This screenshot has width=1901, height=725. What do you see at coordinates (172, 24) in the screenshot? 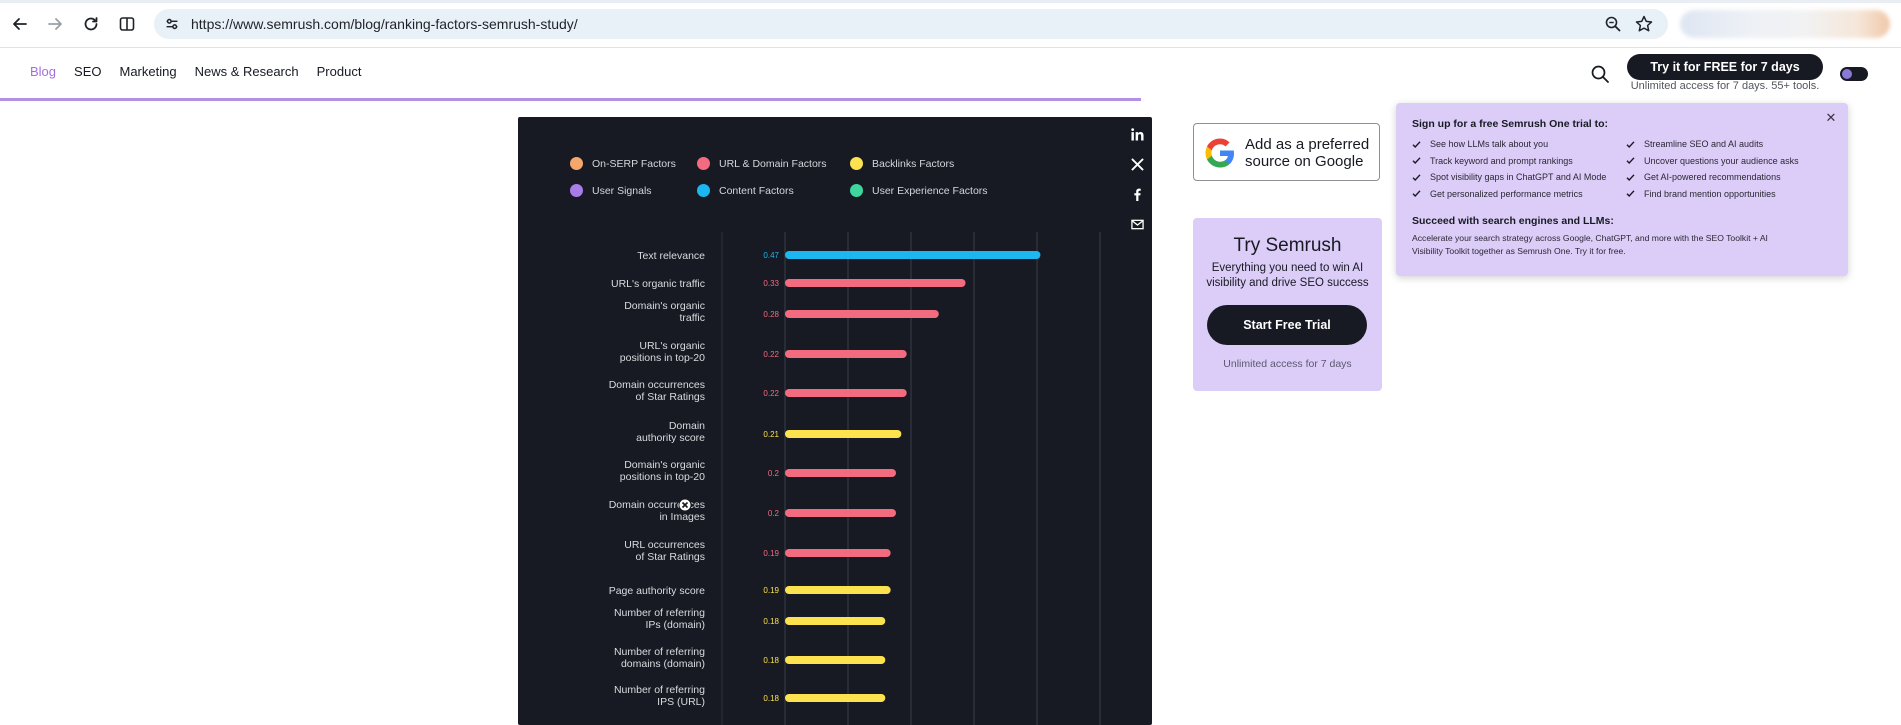
I see `site-settings-icon` at bounding box center [172, 24].